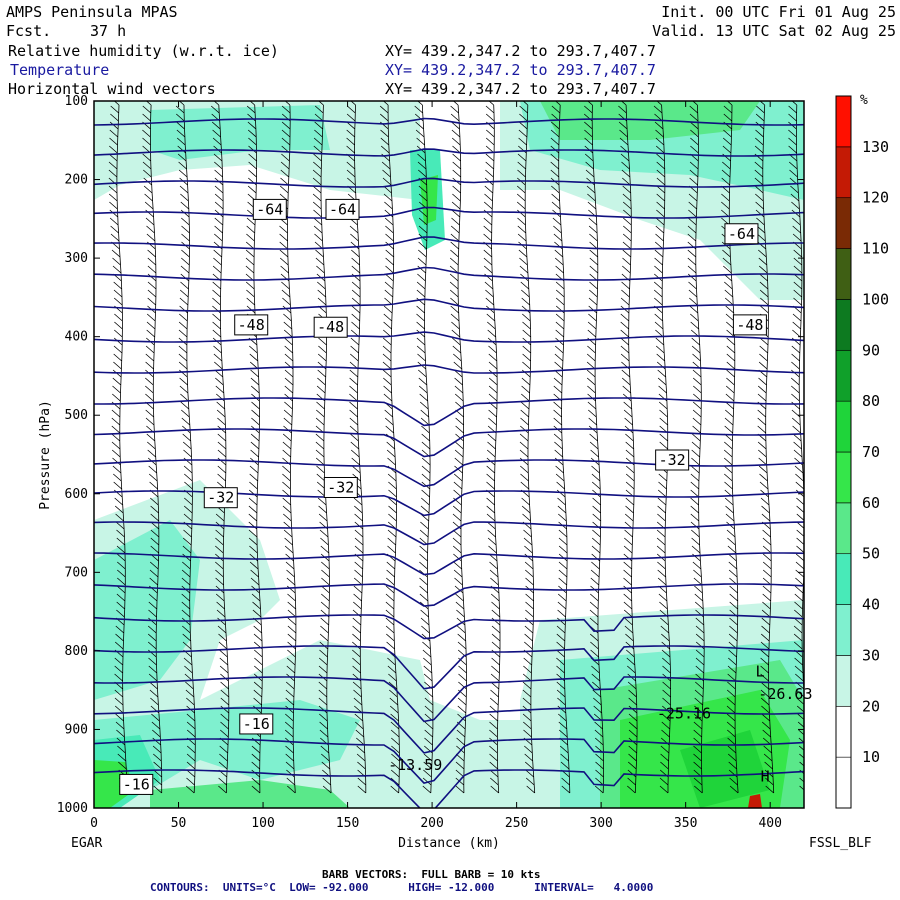 The height and width of the screenshot is (900, 900). I want to click on x-axis-title: Distance (km), so click(449, 843).